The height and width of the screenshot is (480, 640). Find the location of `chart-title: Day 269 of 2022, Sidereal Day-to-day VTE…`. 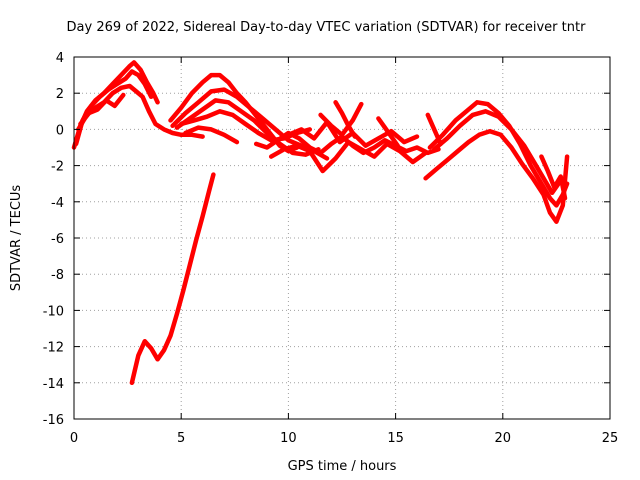

chart-title: Day 269 of 2022, Sidereal Day-to-day VTE… is located at coordinates (327, 27).